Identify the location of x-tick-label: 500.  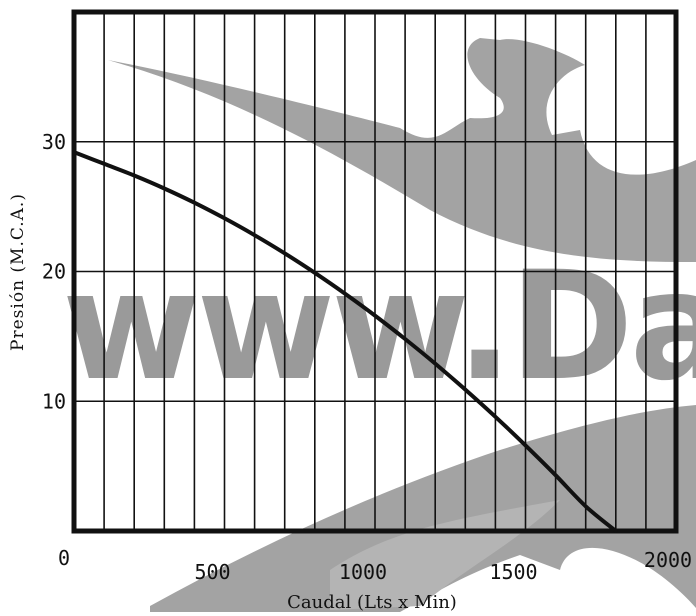
(212, 572).